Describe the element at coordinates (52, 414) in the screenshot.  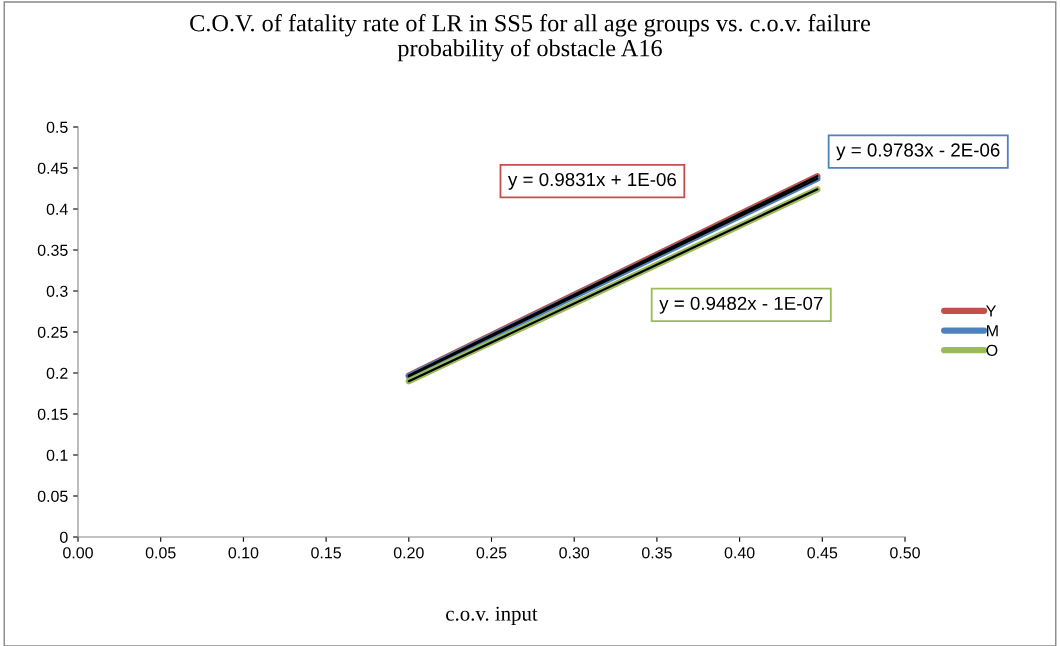
I see `y-tick-label: 0.15` at that location.